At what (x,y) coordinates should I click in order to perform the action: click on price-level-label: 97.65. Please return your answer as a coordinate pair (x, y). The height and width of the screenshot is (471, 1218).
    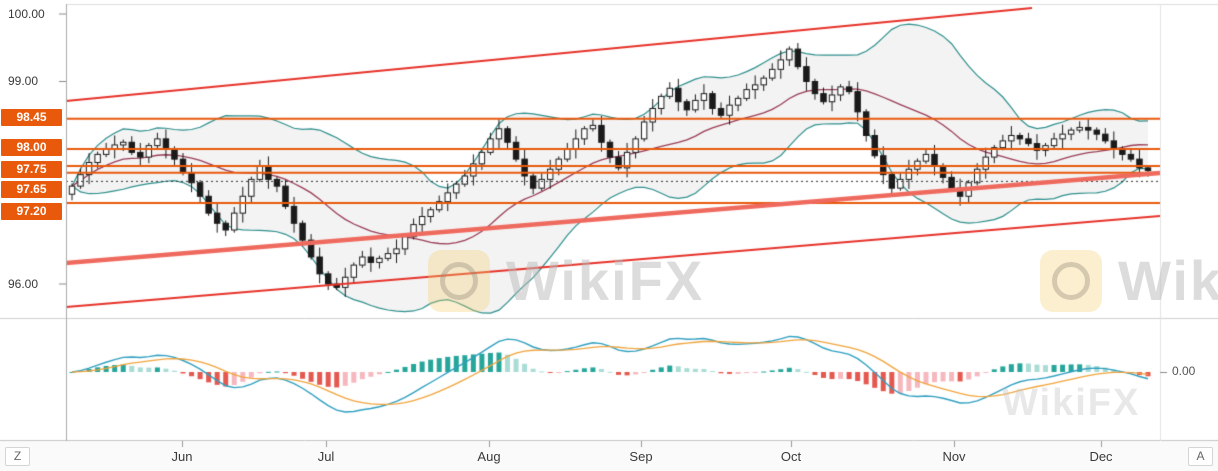
    Looking at the image, I should click on (31, 189).